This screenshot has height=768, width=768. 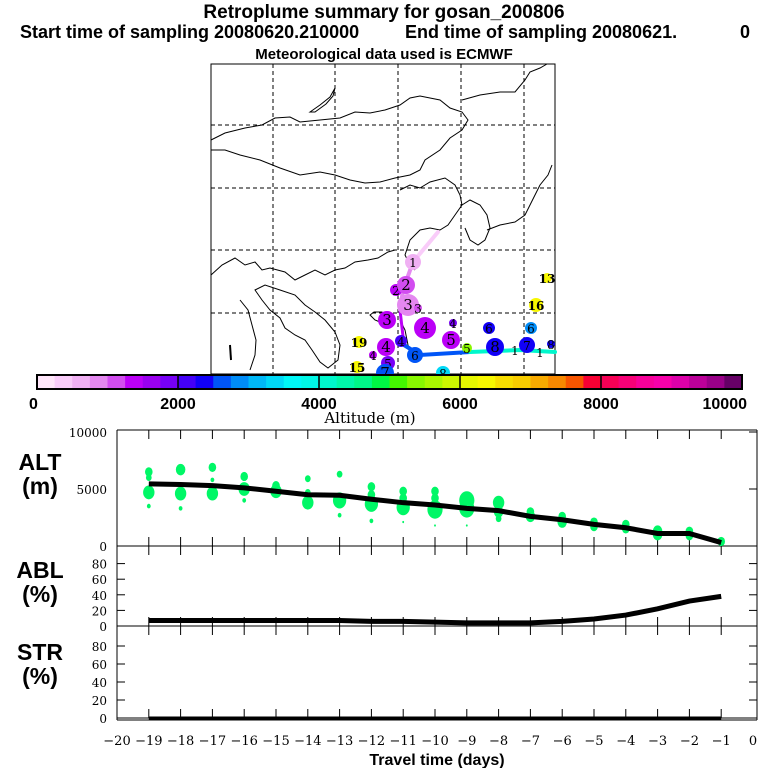 What do you see at coordinates (657, 741) in the screenshot?
I see `x-tick-label: −3` at bounding box center [657, 741].